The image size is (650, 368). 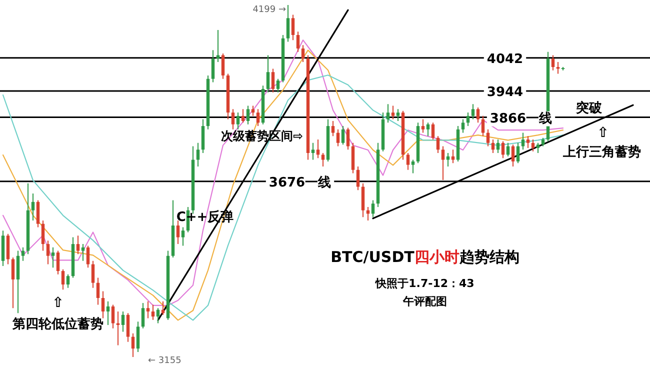 What do you see at coordinates (300, 182) in the screenshot?
I see `ref-line-label: 3676一线` at bounding box center [300, 182].